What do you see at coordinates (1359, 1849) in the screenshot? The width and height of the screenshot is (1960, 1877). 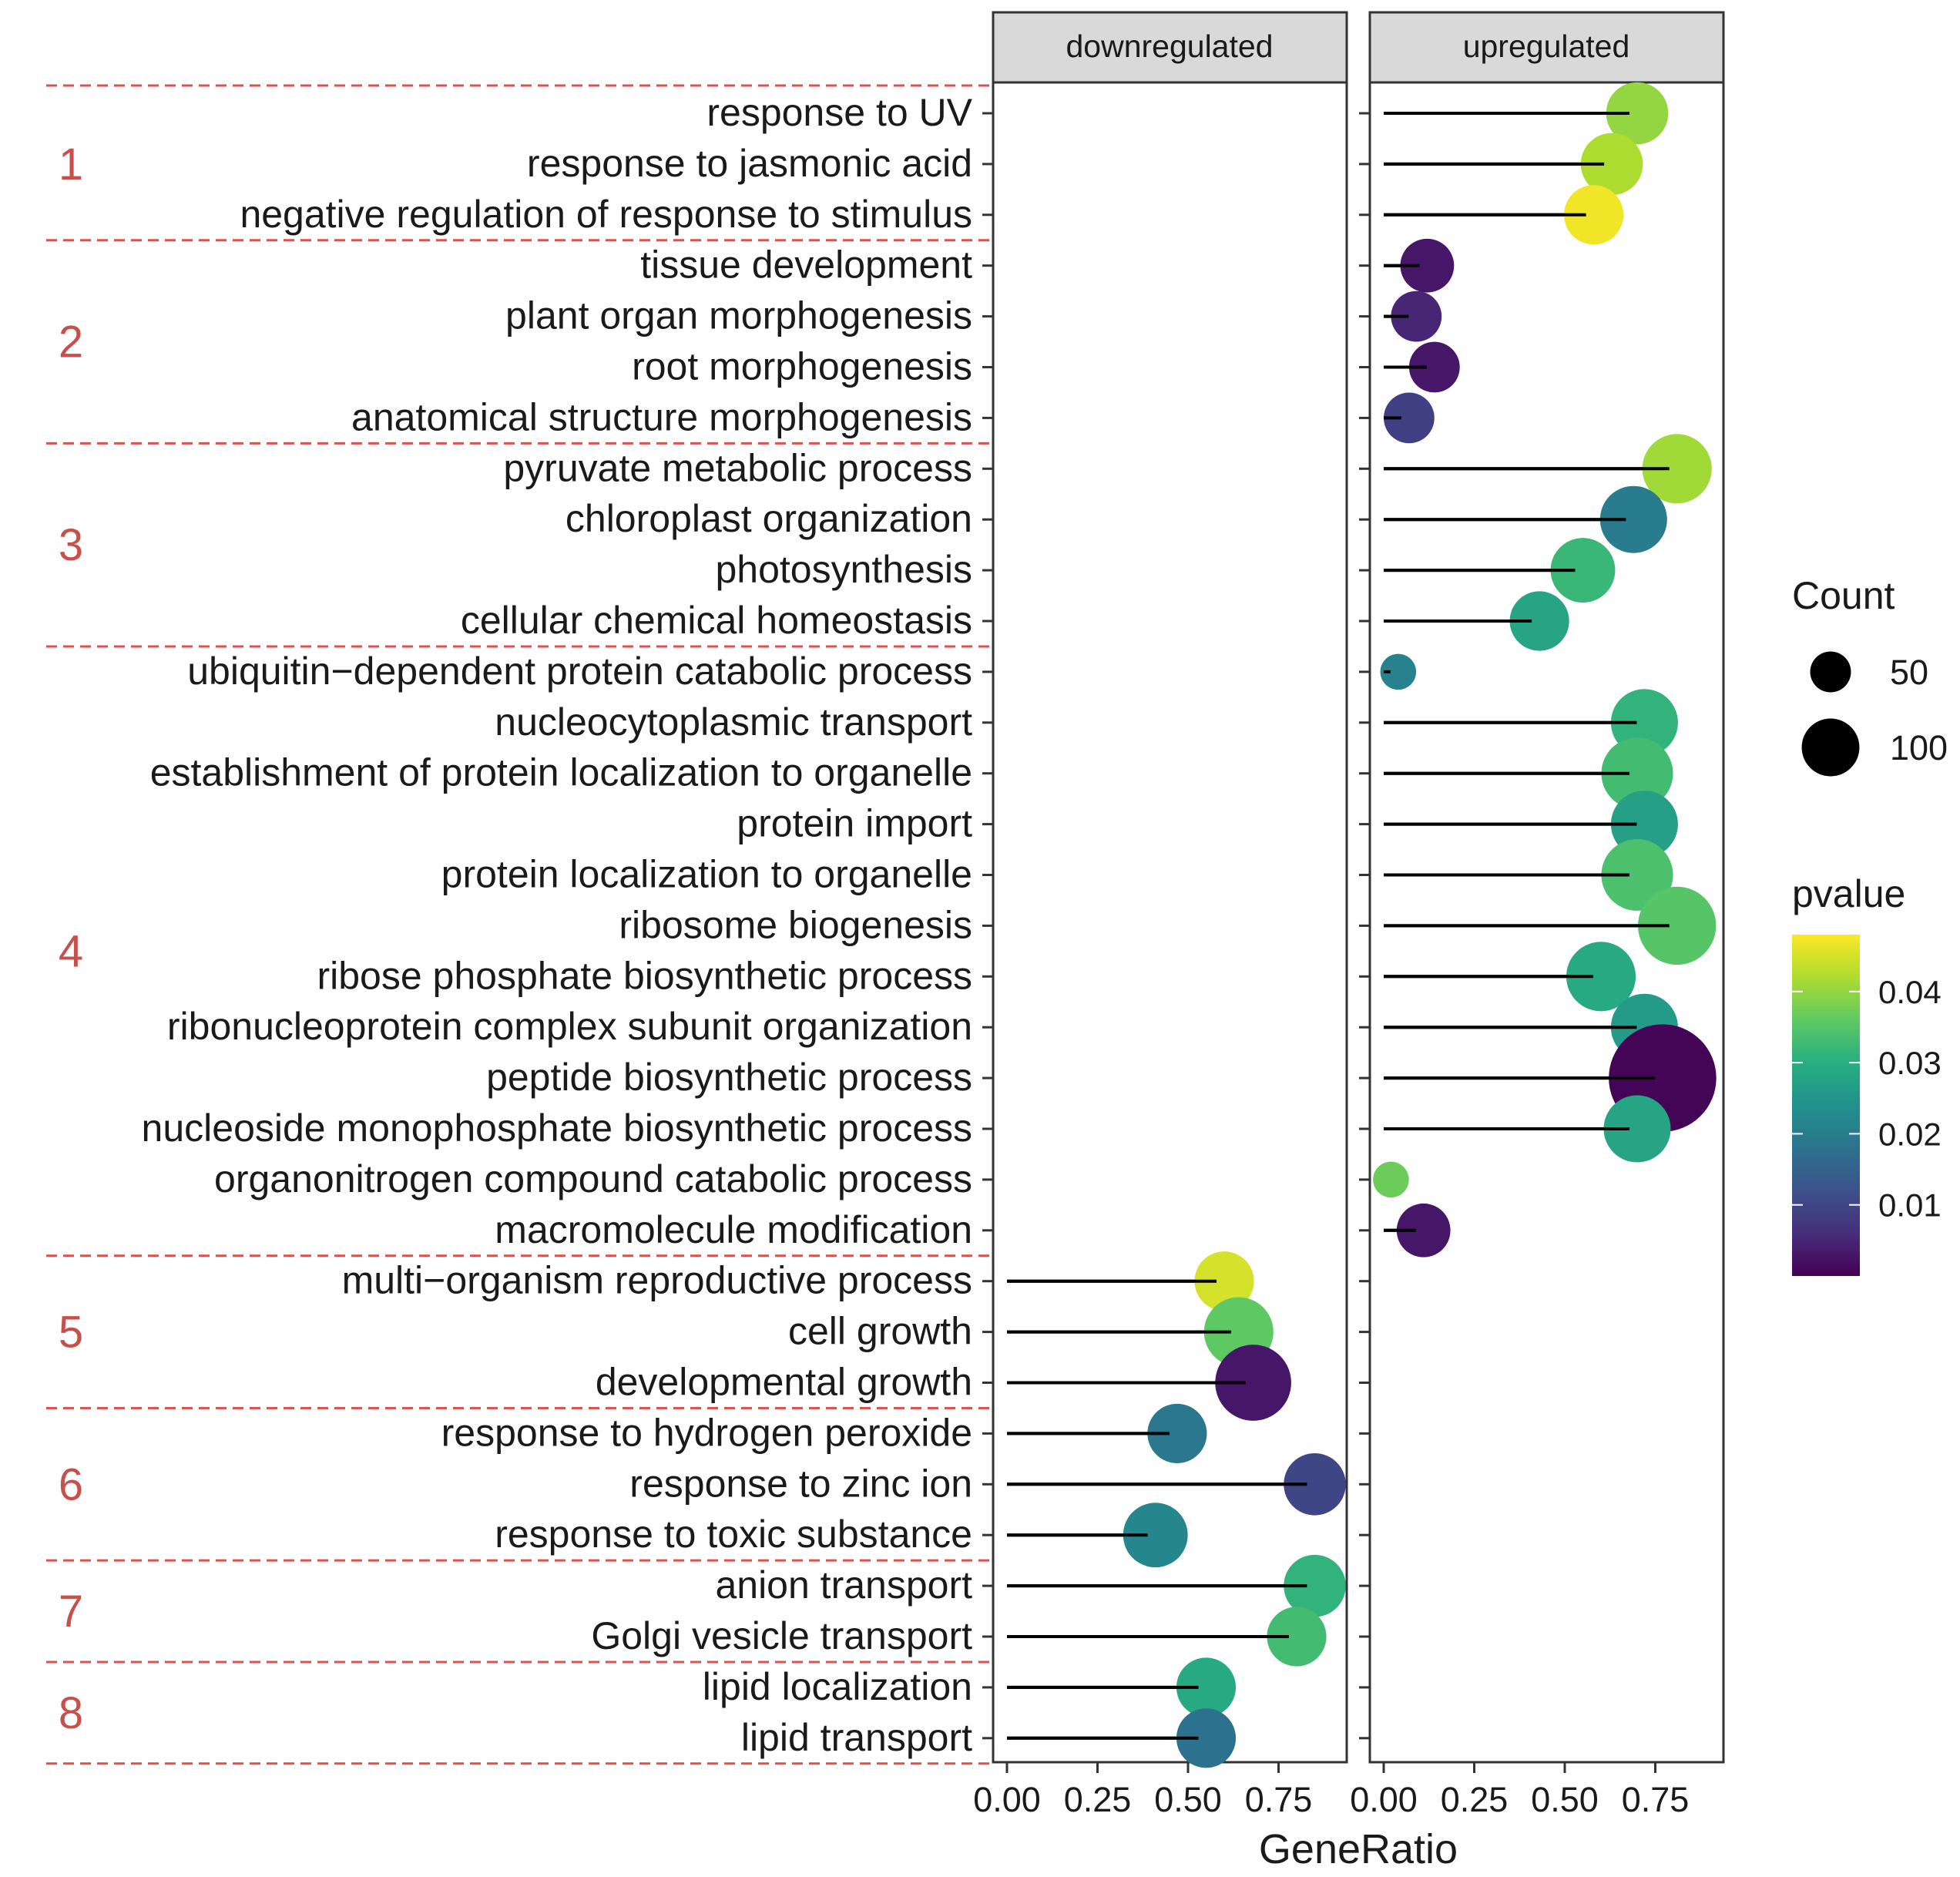 I see `x-axis-title: GeneRatio` at bounding box center [1359, 1849].